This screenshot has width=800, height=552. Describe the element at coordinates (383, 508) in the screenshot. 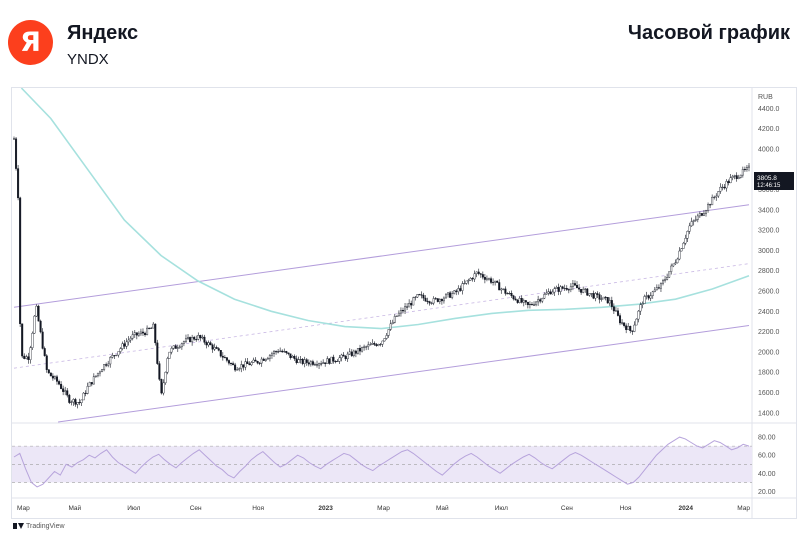

I see `time-tick-label: Мар` at that location.